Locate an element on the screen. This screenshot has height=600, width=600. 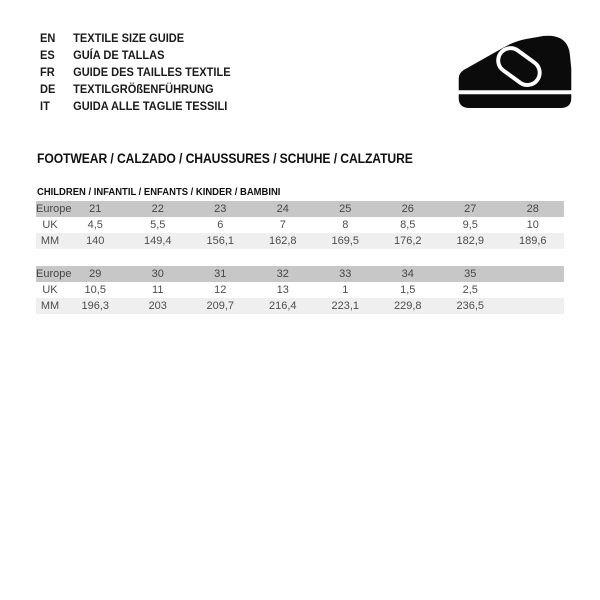
size-cell: 24 is located at coordinates (282, 209).